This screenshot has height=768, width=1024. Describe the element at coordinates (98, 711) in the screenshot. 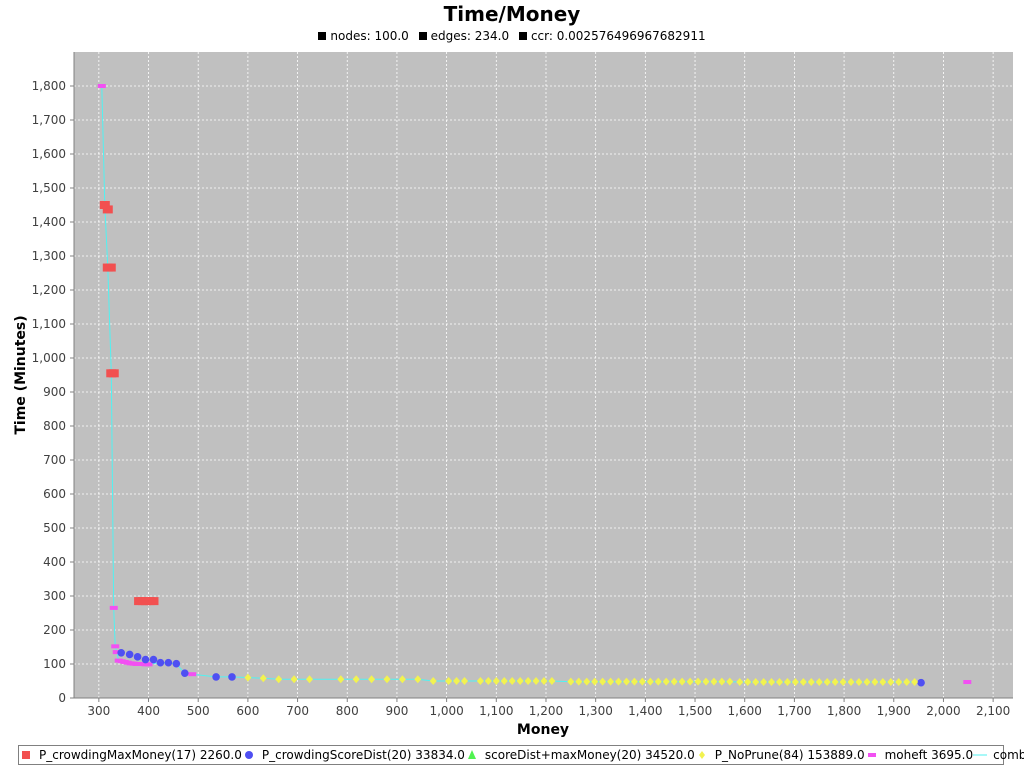

I see `x-tick-label: 300` at that location.